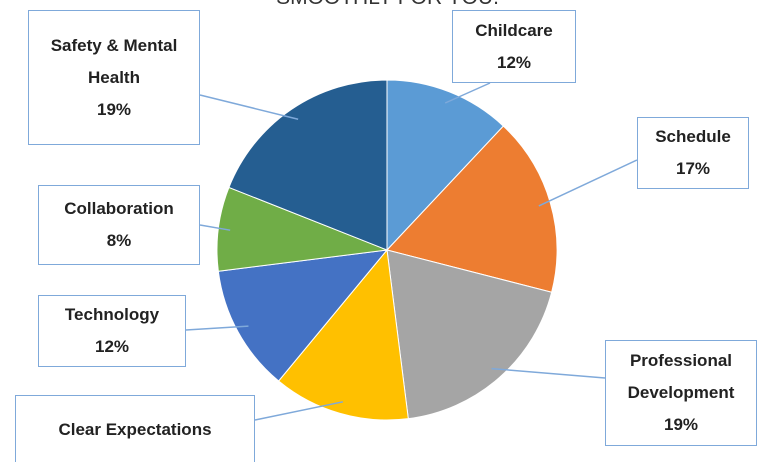 The image size is (775, 462). What do you see at coordinates (693, 153) in the screenshot?
I see `callout-box: Schedule 17%` at bounding box center [693, 153].